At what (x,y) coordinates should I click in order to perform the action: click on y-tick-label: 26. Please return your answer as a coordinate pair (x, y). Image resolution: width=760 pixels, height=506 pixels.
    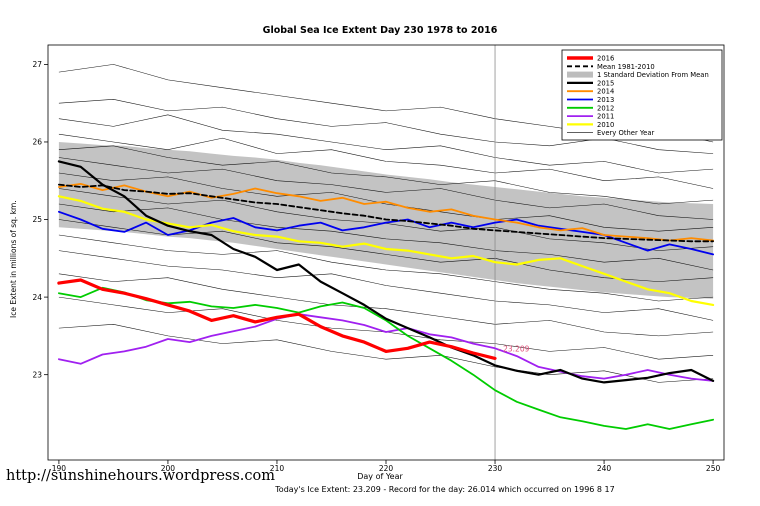
    Looking at the image, I should click on (37, 142).